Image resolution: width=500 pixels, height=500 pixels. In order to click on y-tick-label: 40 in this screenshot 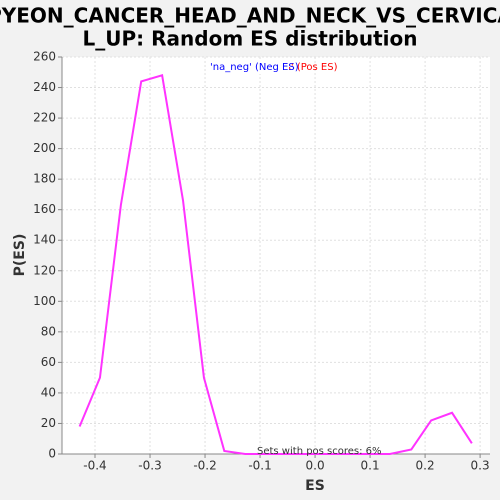, I will do `click(48, 392)`.